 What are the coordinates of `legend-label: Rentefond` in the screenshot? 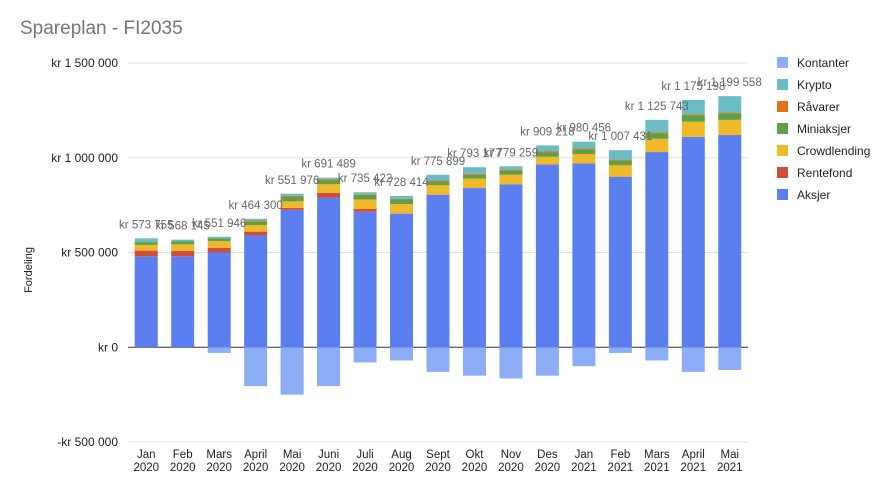 It's located at (824, 173).